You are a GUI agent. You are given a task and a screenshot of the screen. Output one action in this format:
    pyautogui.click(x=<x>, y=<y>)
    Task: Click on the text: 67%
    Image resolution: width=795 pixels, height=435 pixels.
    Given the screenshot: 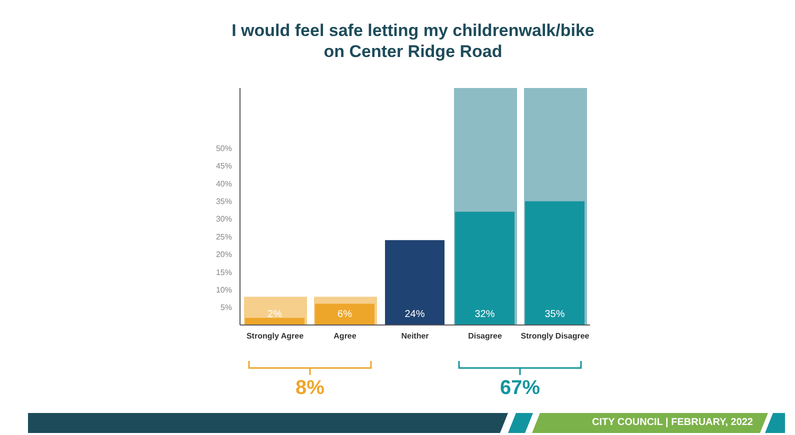 What is the action you would take?
    pyautogui.click(x=520, y=388)
    